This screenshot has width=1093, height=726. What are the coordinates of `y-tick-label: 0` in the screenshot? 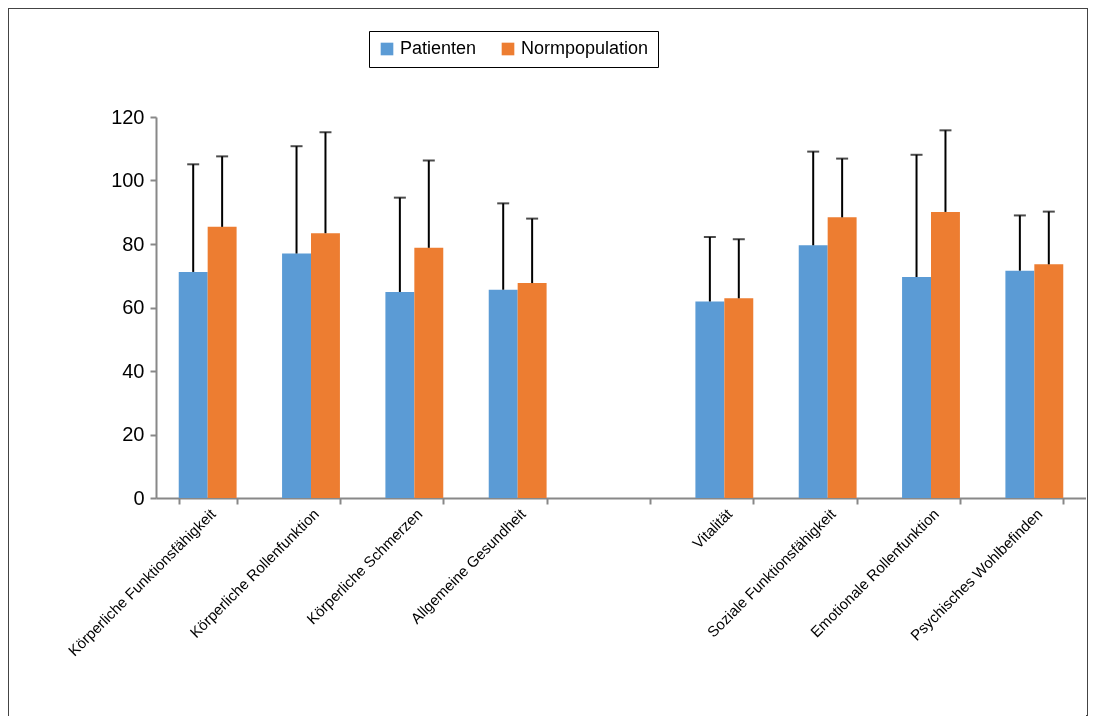 It's located at (139, 497).